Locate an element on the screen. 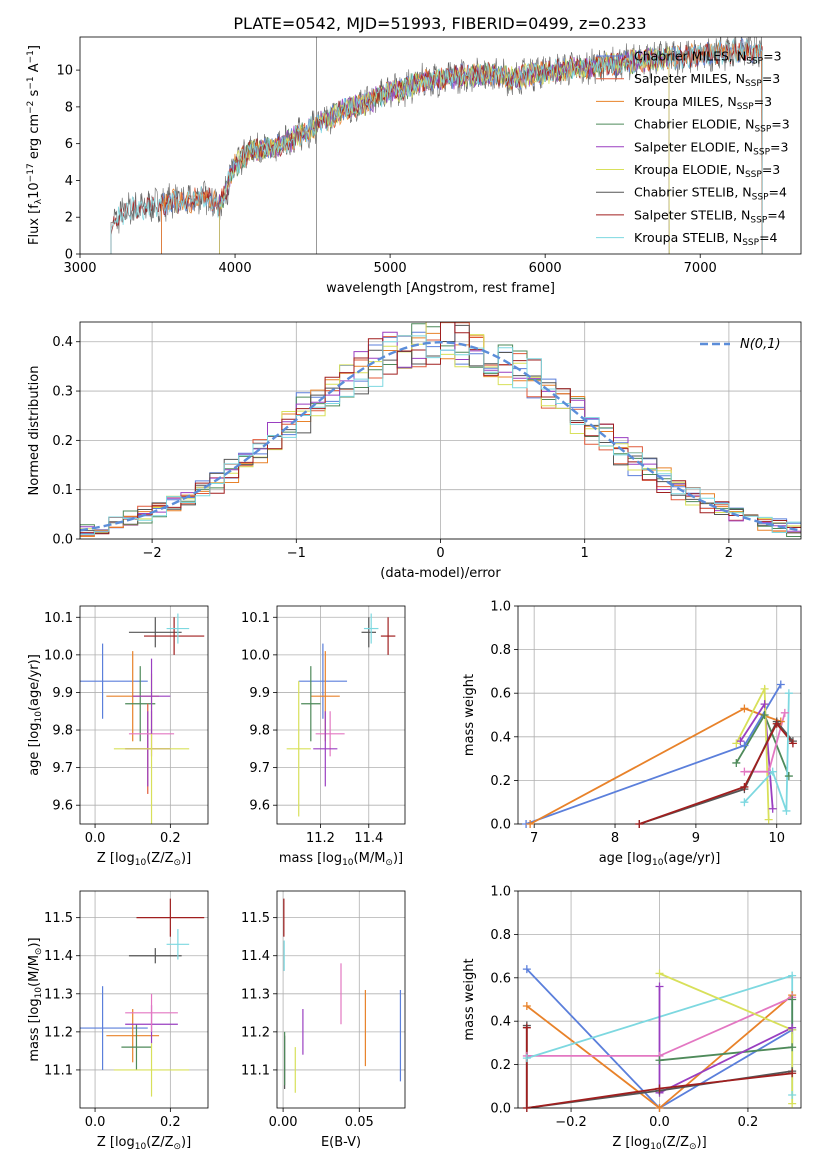  label-part: −2 is located at coordinates (31, 107).